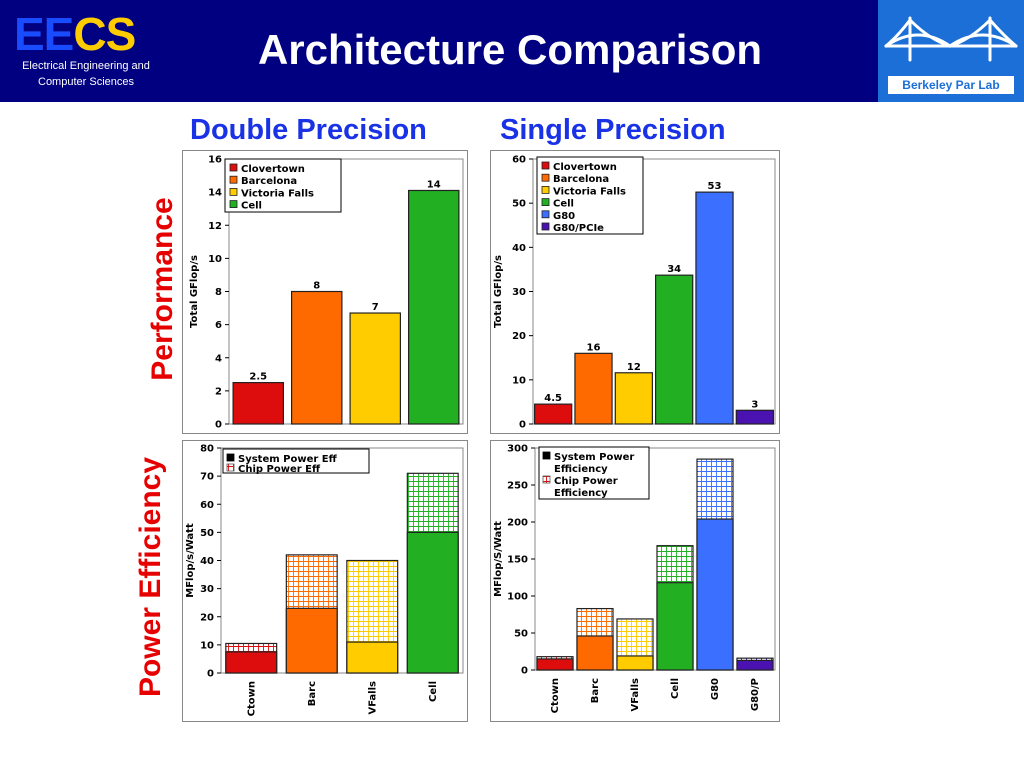  I want to click on data-label: 14, so click(434, 184).